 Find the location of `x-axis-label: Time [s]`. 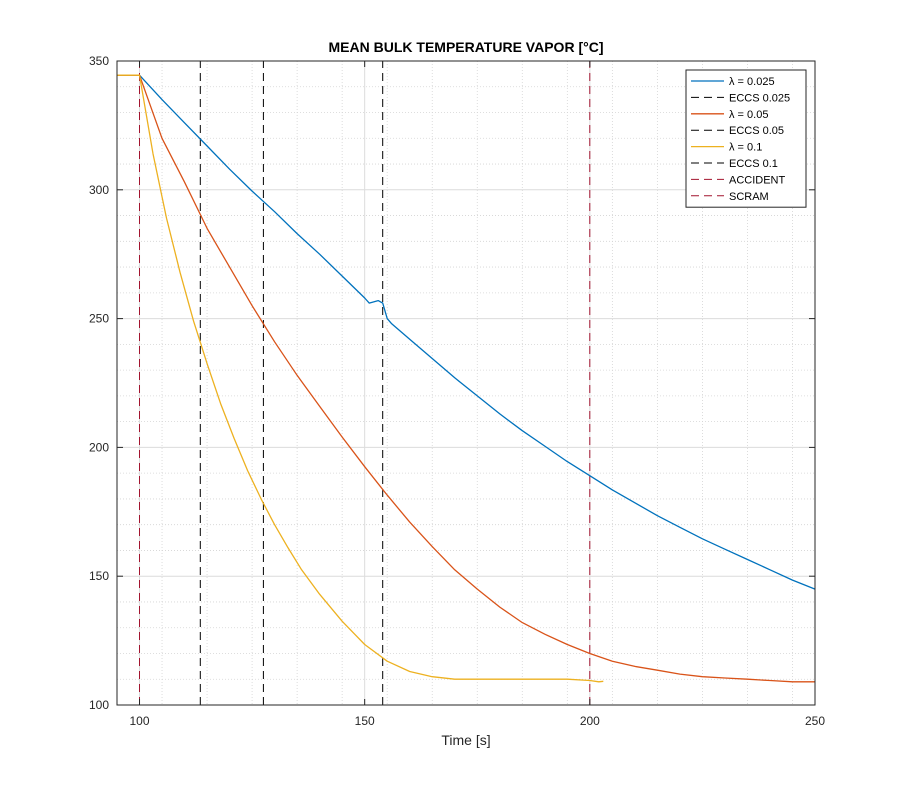

x-axis-label: Time [s] is located at coordinates (465, 740).